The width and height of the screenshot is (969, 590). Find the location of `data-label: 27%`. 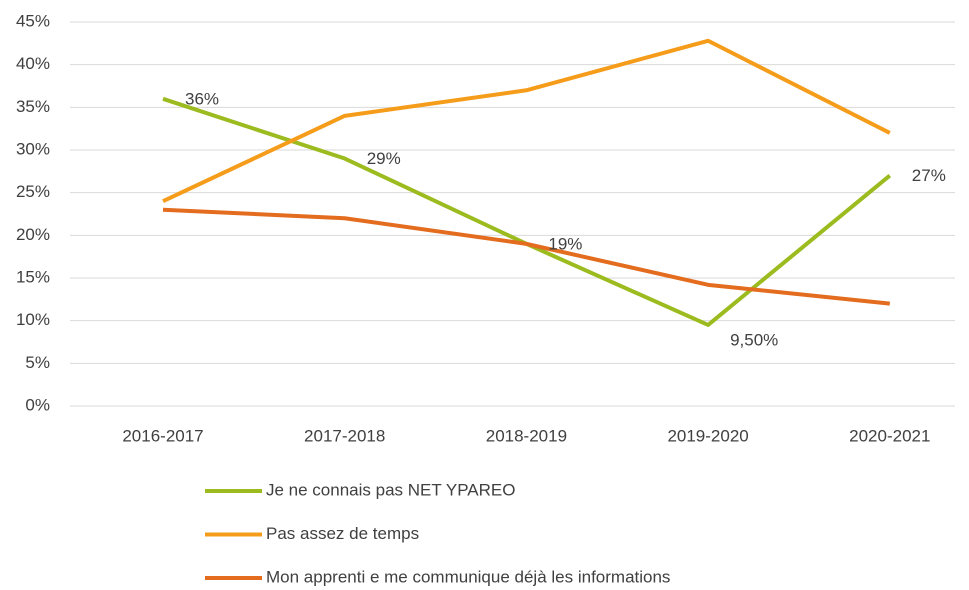

data-label: 27% is located at coordinates (929, 175).